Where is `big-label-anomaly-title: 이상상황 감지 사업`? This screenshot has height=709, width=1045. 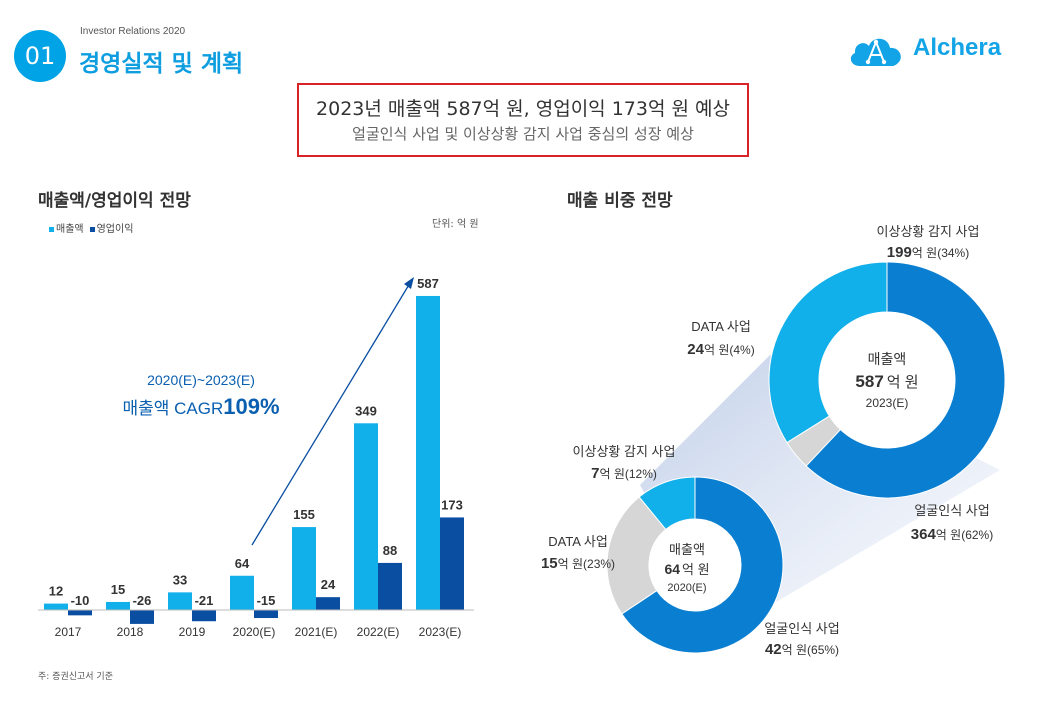 big-label-anomaly-title: 이상상황 감지 사업 is located at coordinates (928, 231).